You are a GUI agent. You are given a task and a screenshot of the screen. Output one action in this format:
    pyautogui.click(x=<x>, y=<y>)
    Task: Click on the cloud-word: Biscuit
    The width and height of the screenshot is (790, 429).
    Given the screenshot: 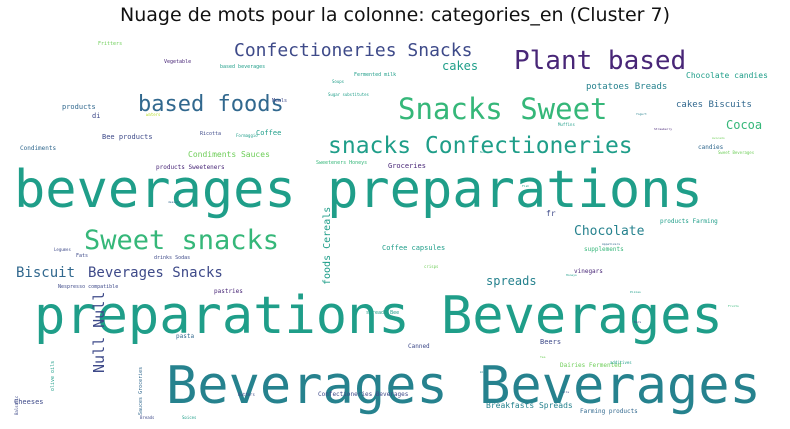 What is the action you would take?
    pyautogui.click(x=45, y=273)
    